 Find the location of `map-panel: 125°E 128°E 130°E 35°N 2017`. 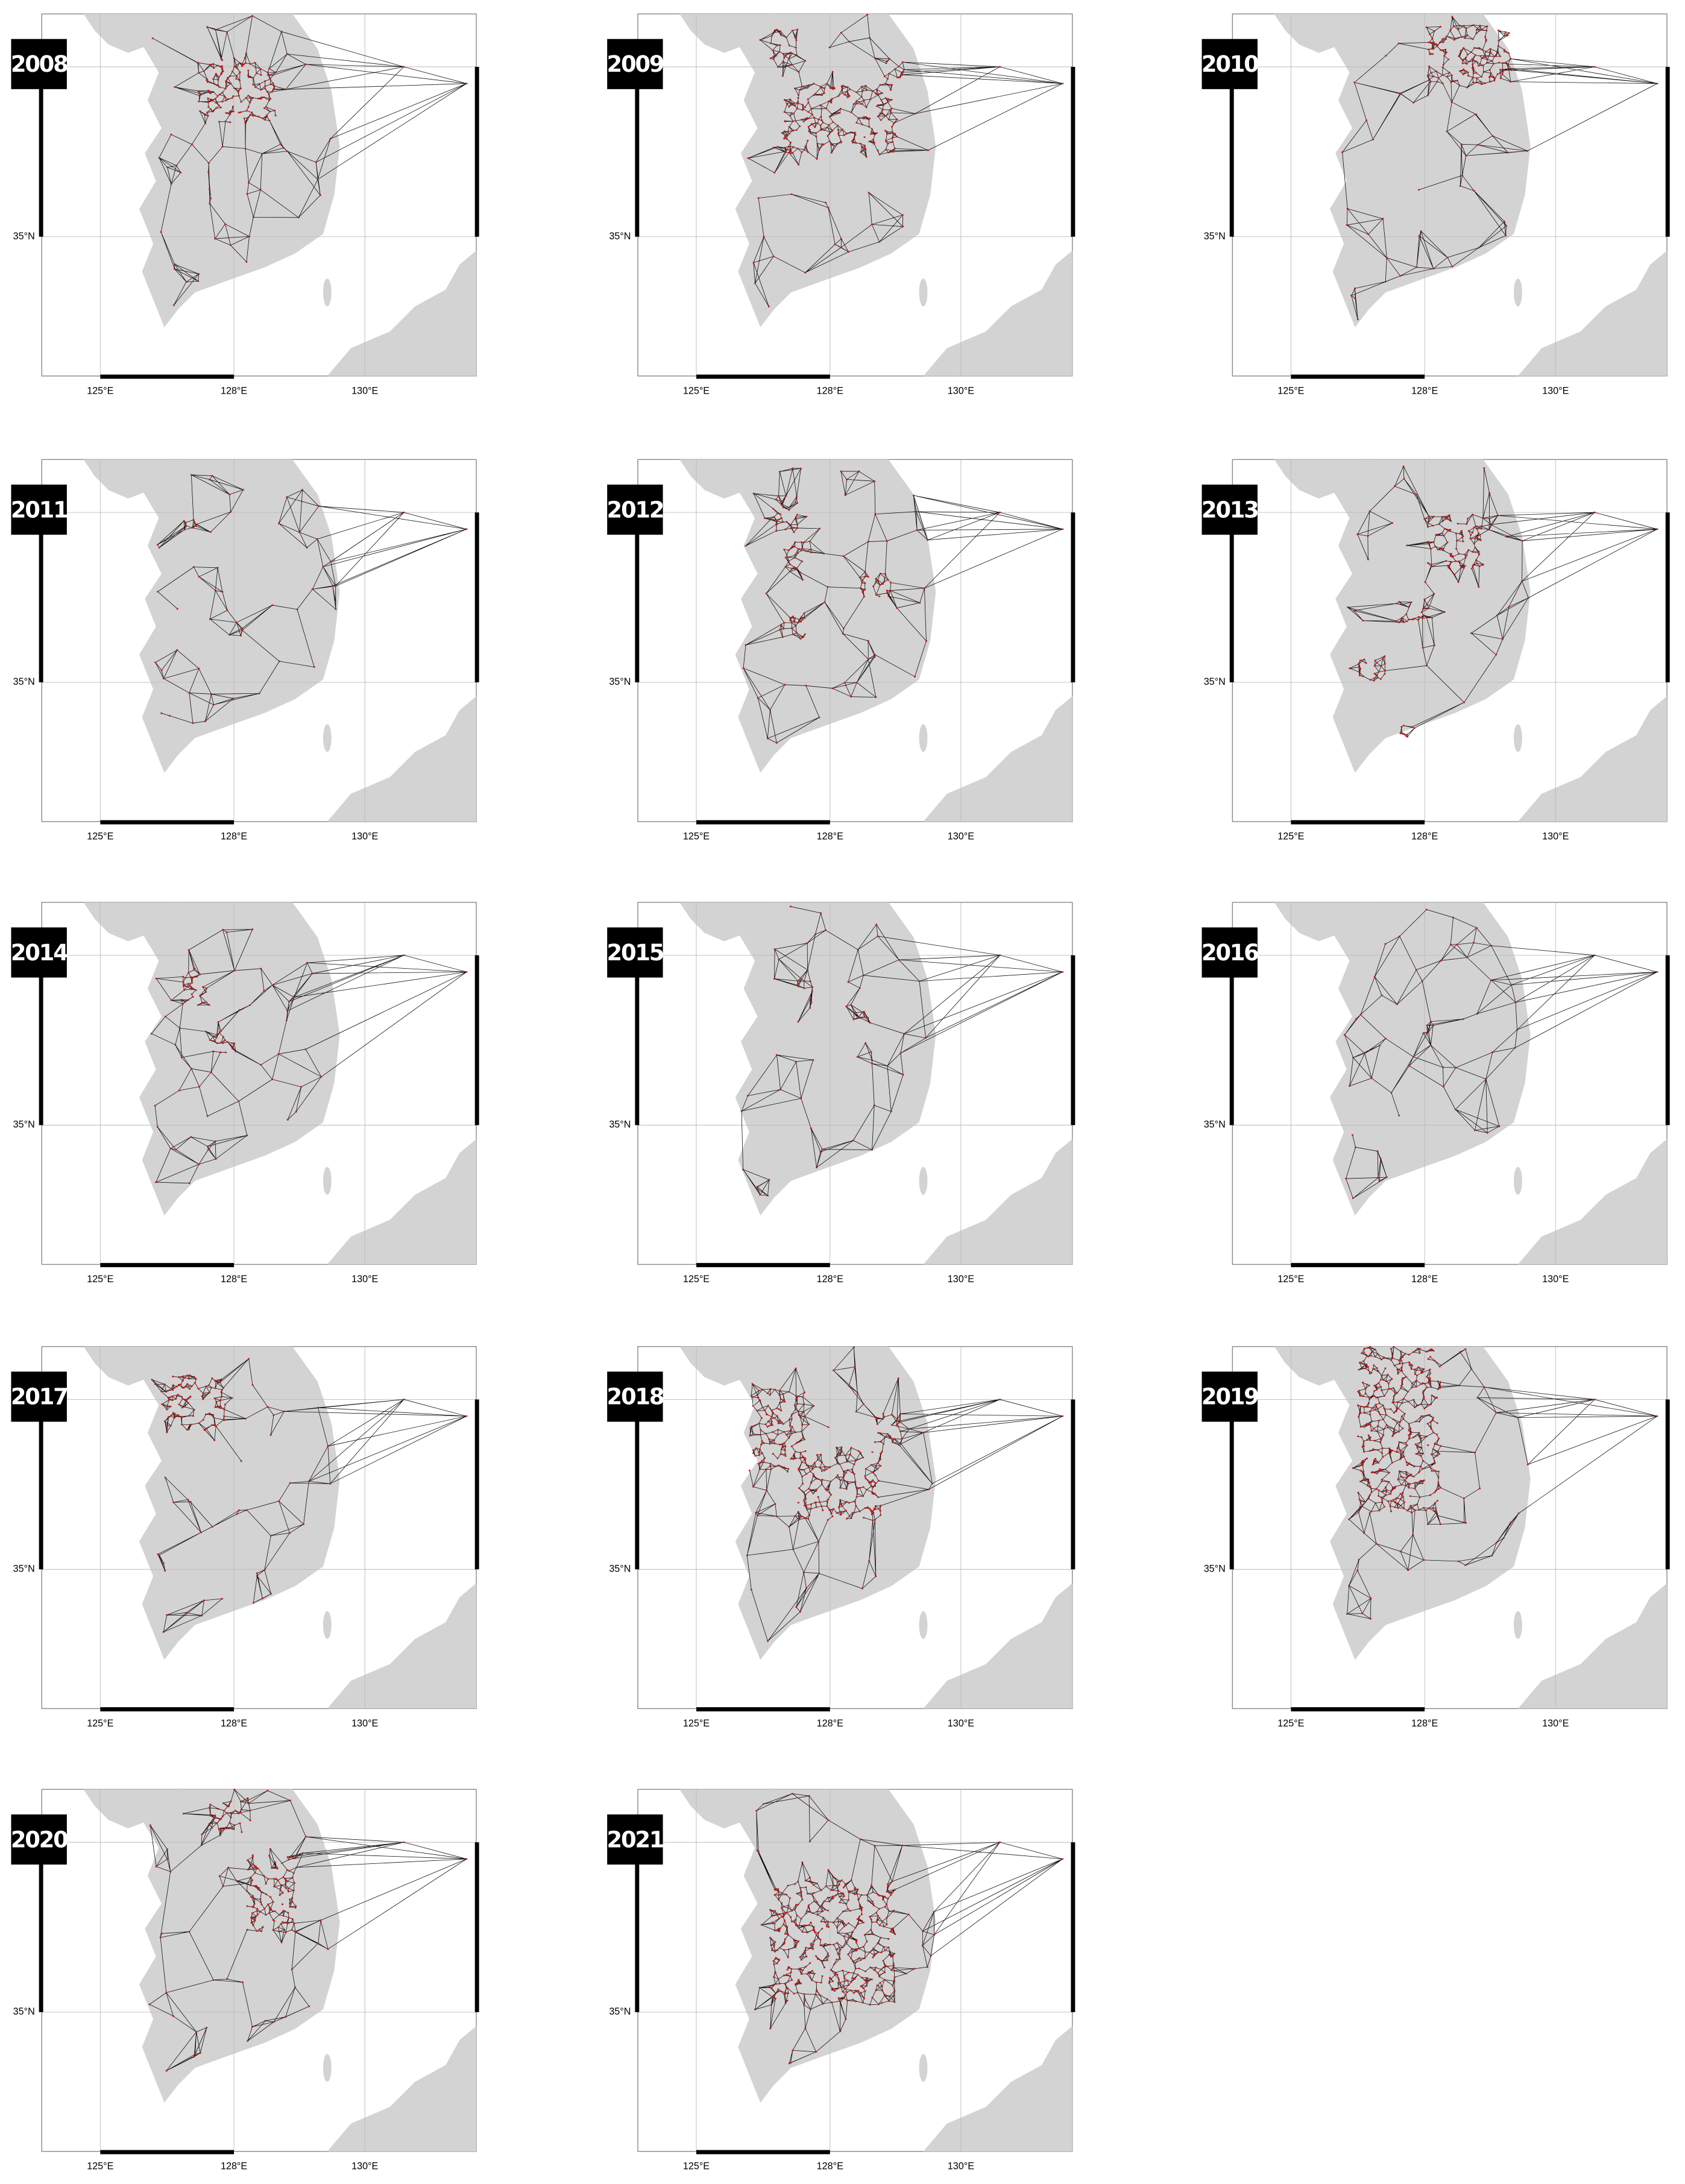

map-panel: 125°E 128°E 130°E 35°N 2017 is located at coordinates (245, 1537).